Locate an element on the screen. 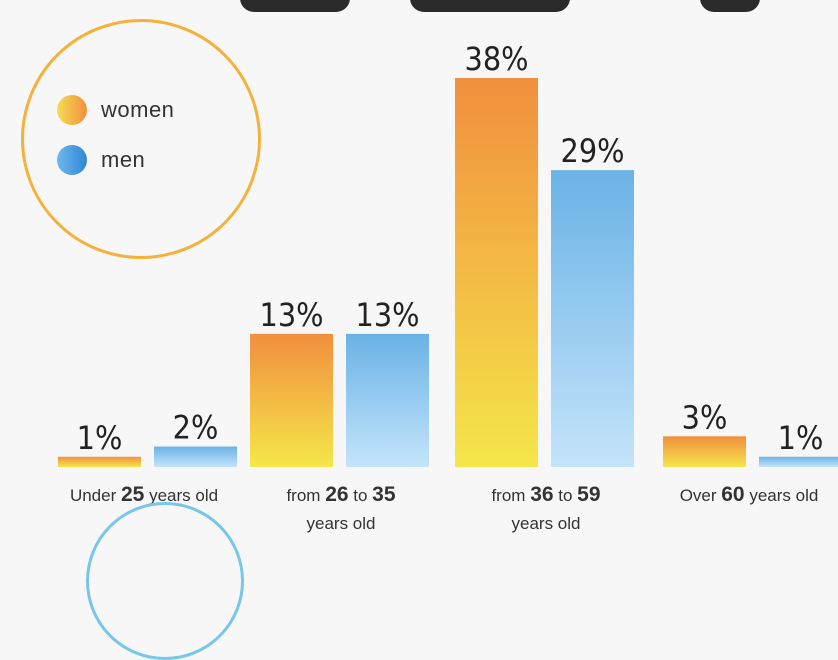 The image size is (838, 660). category-label-line2-2: years old is located at coordinates (546, 523).